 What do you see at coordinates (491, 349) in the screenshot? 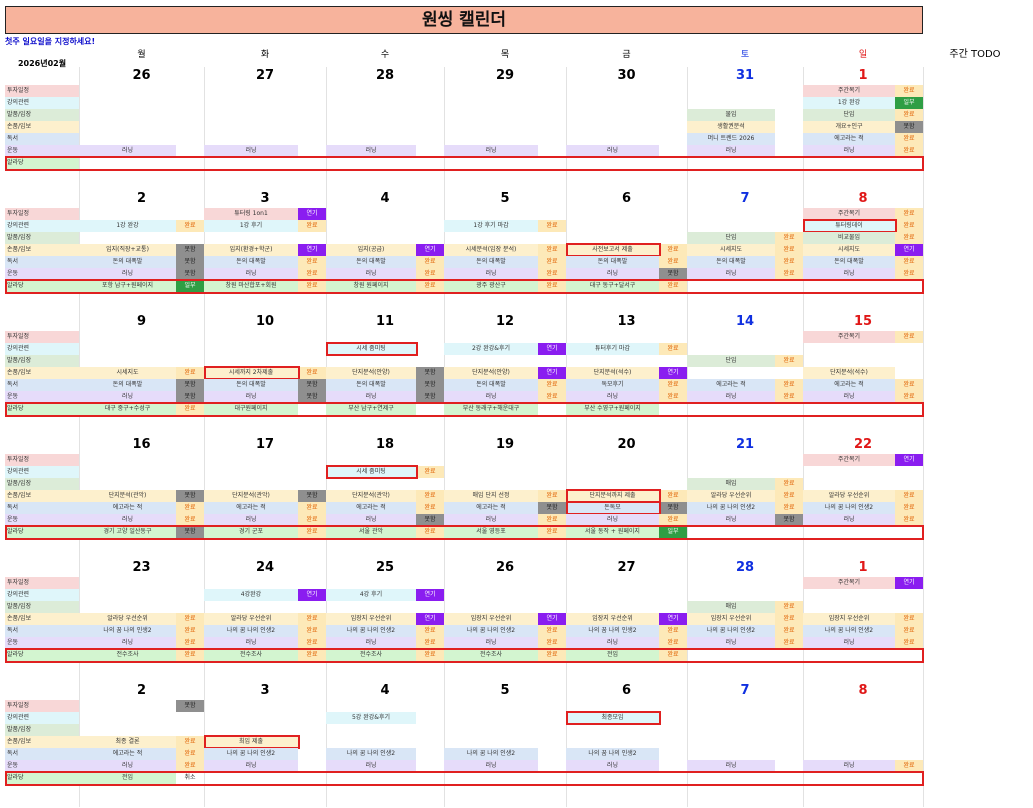
I see `task-cell: 2강 완강&후기` at bounding box center [491, 349].